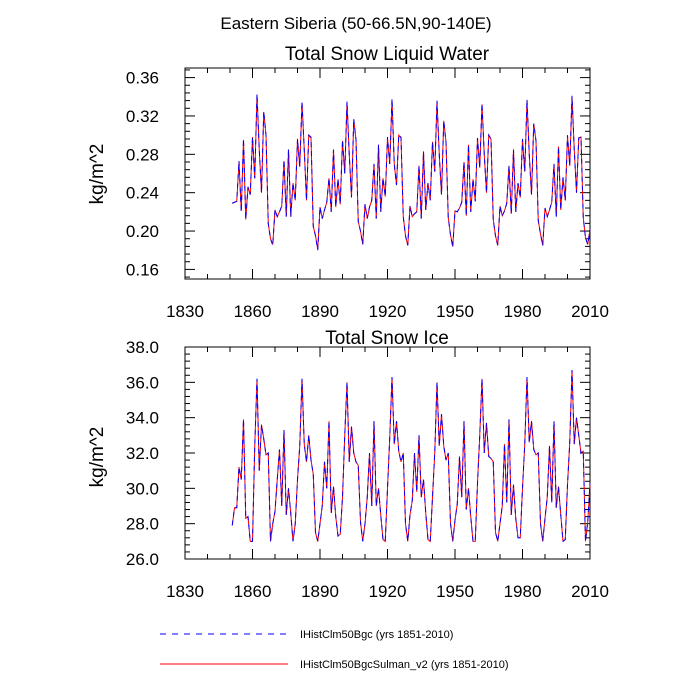 This screenshot has width=700, height=700. What do you see at coordinates (142, 453) in the screenshot?
I see `y-tick-label: 32.0` at bounding box center [142, 453].